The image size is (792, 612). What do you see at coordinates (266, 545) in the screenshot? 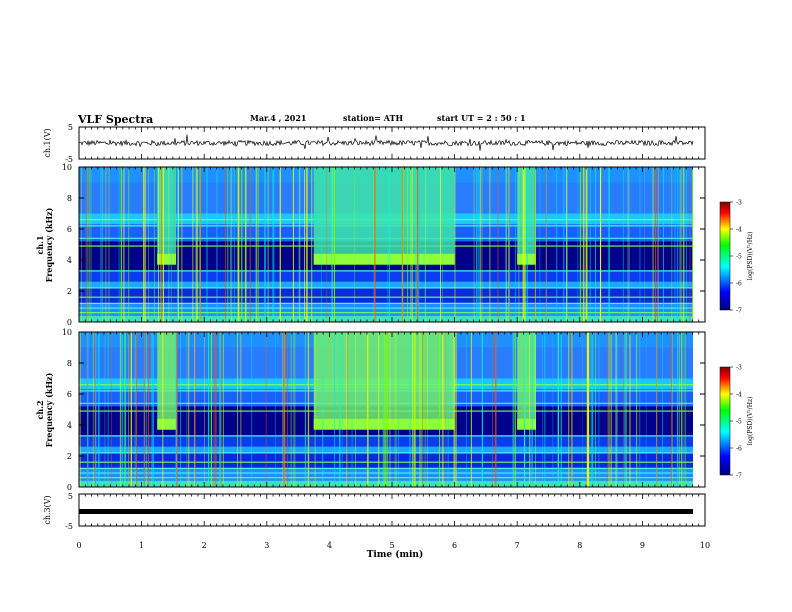
I see `time-tick-label: 3` at bounding box center [266, 545].